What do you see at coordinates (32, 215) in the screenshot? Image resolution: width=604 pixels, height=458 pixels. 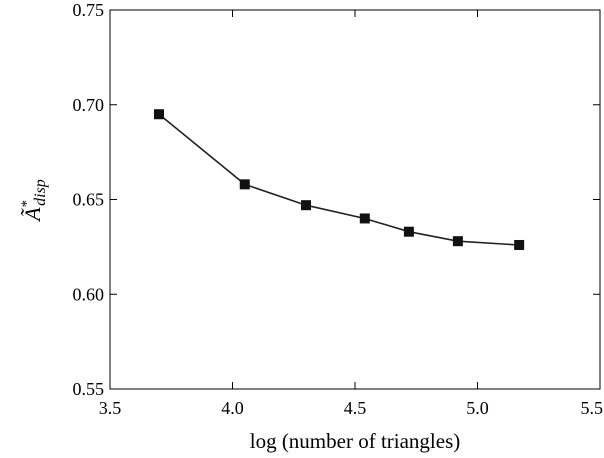 I see `y-axis-label-base: Ã` at bounding box center [32, 215].